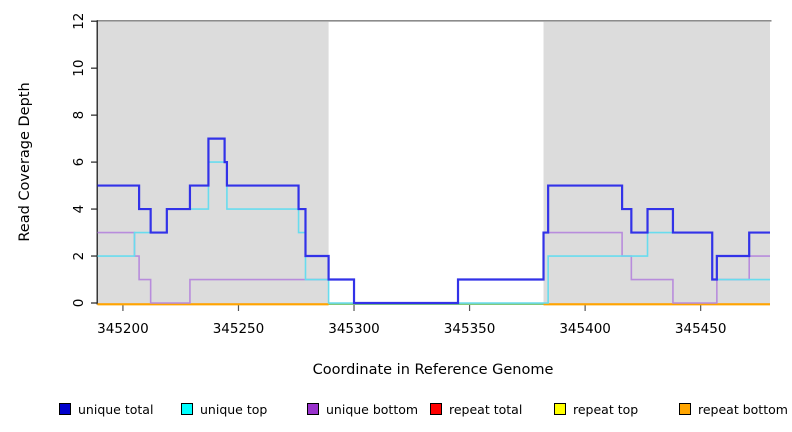 This screenshot has width=792, height=432. Describe the element at coordinates (585, 329) in the screenshot. I see `x-tick-label: 345400` at that location.